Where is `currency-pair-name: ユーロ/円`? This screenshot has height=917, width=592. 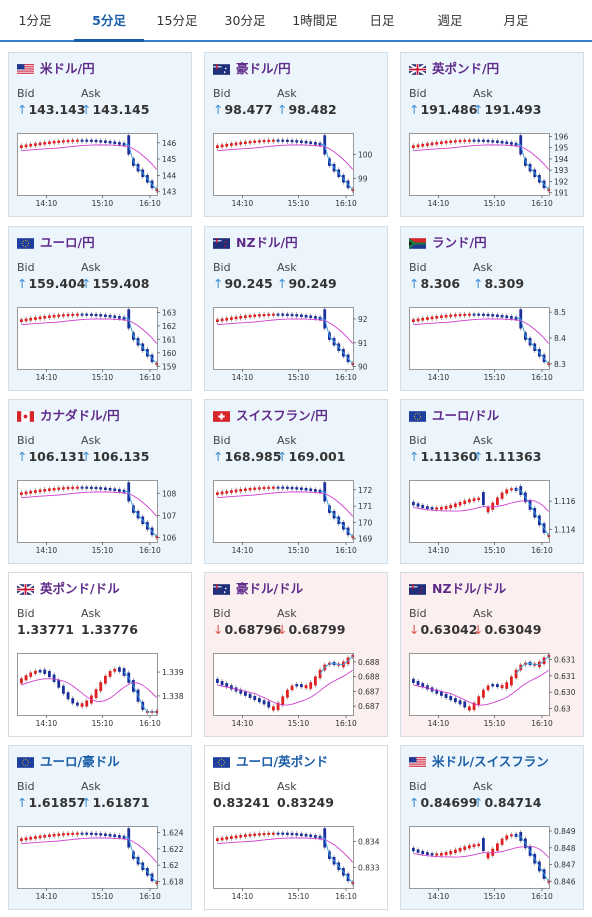
currency-pair-name: ユーロ/円 is located at coordinates (67, 242).